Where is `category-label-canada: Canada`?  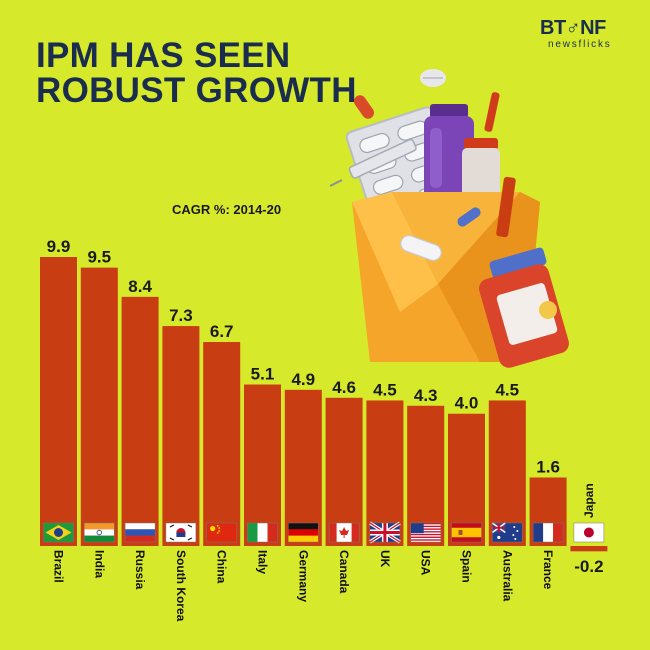 category-label-canada: Canada is located at coordinates (344, 572).